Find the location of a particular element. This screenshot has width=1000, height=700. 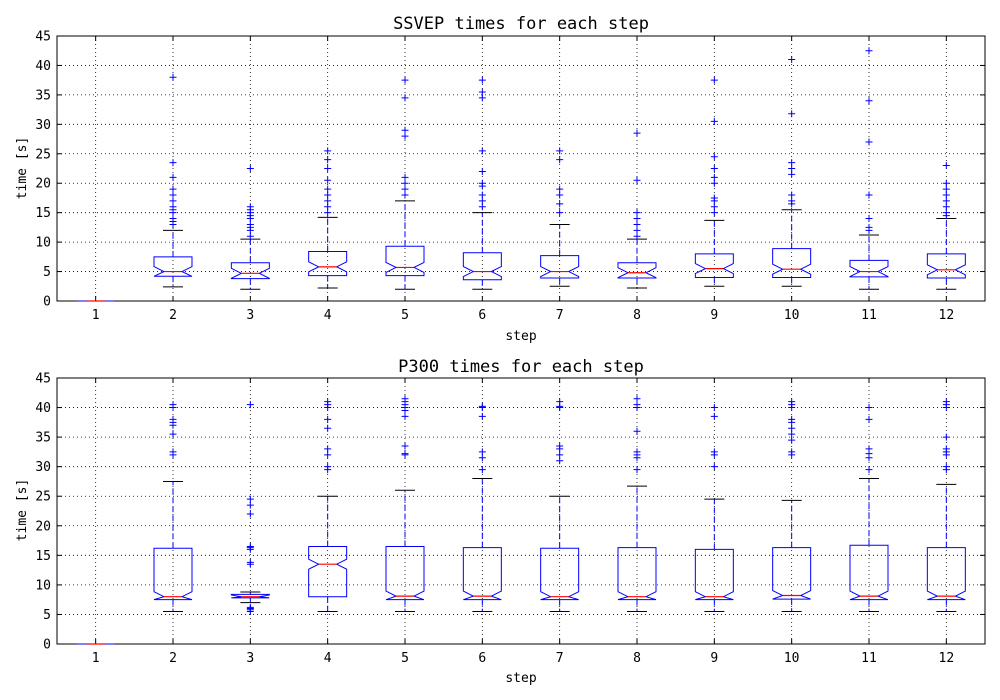

x-tick-label: 11 is located at coordinates (869, 315).